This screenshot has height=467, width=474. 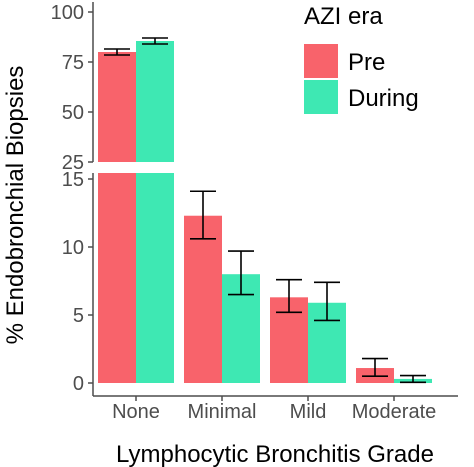 I want to click on legend-swatch-during, so click(x=321, y=97).